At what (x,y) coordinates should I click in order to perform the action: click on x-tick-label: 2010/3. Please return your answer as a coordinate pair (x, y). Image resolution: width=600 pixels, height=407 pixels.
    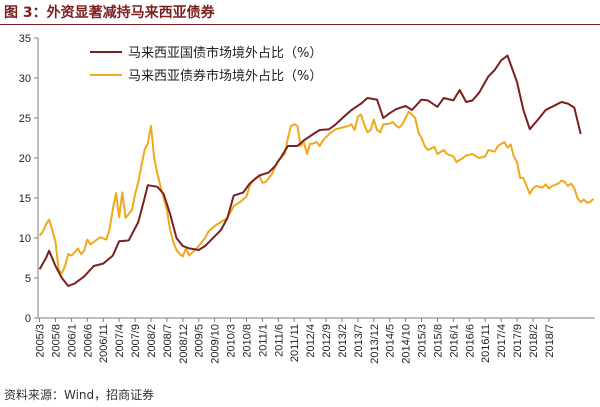
    Looking at the image, I should click on (232, 341).